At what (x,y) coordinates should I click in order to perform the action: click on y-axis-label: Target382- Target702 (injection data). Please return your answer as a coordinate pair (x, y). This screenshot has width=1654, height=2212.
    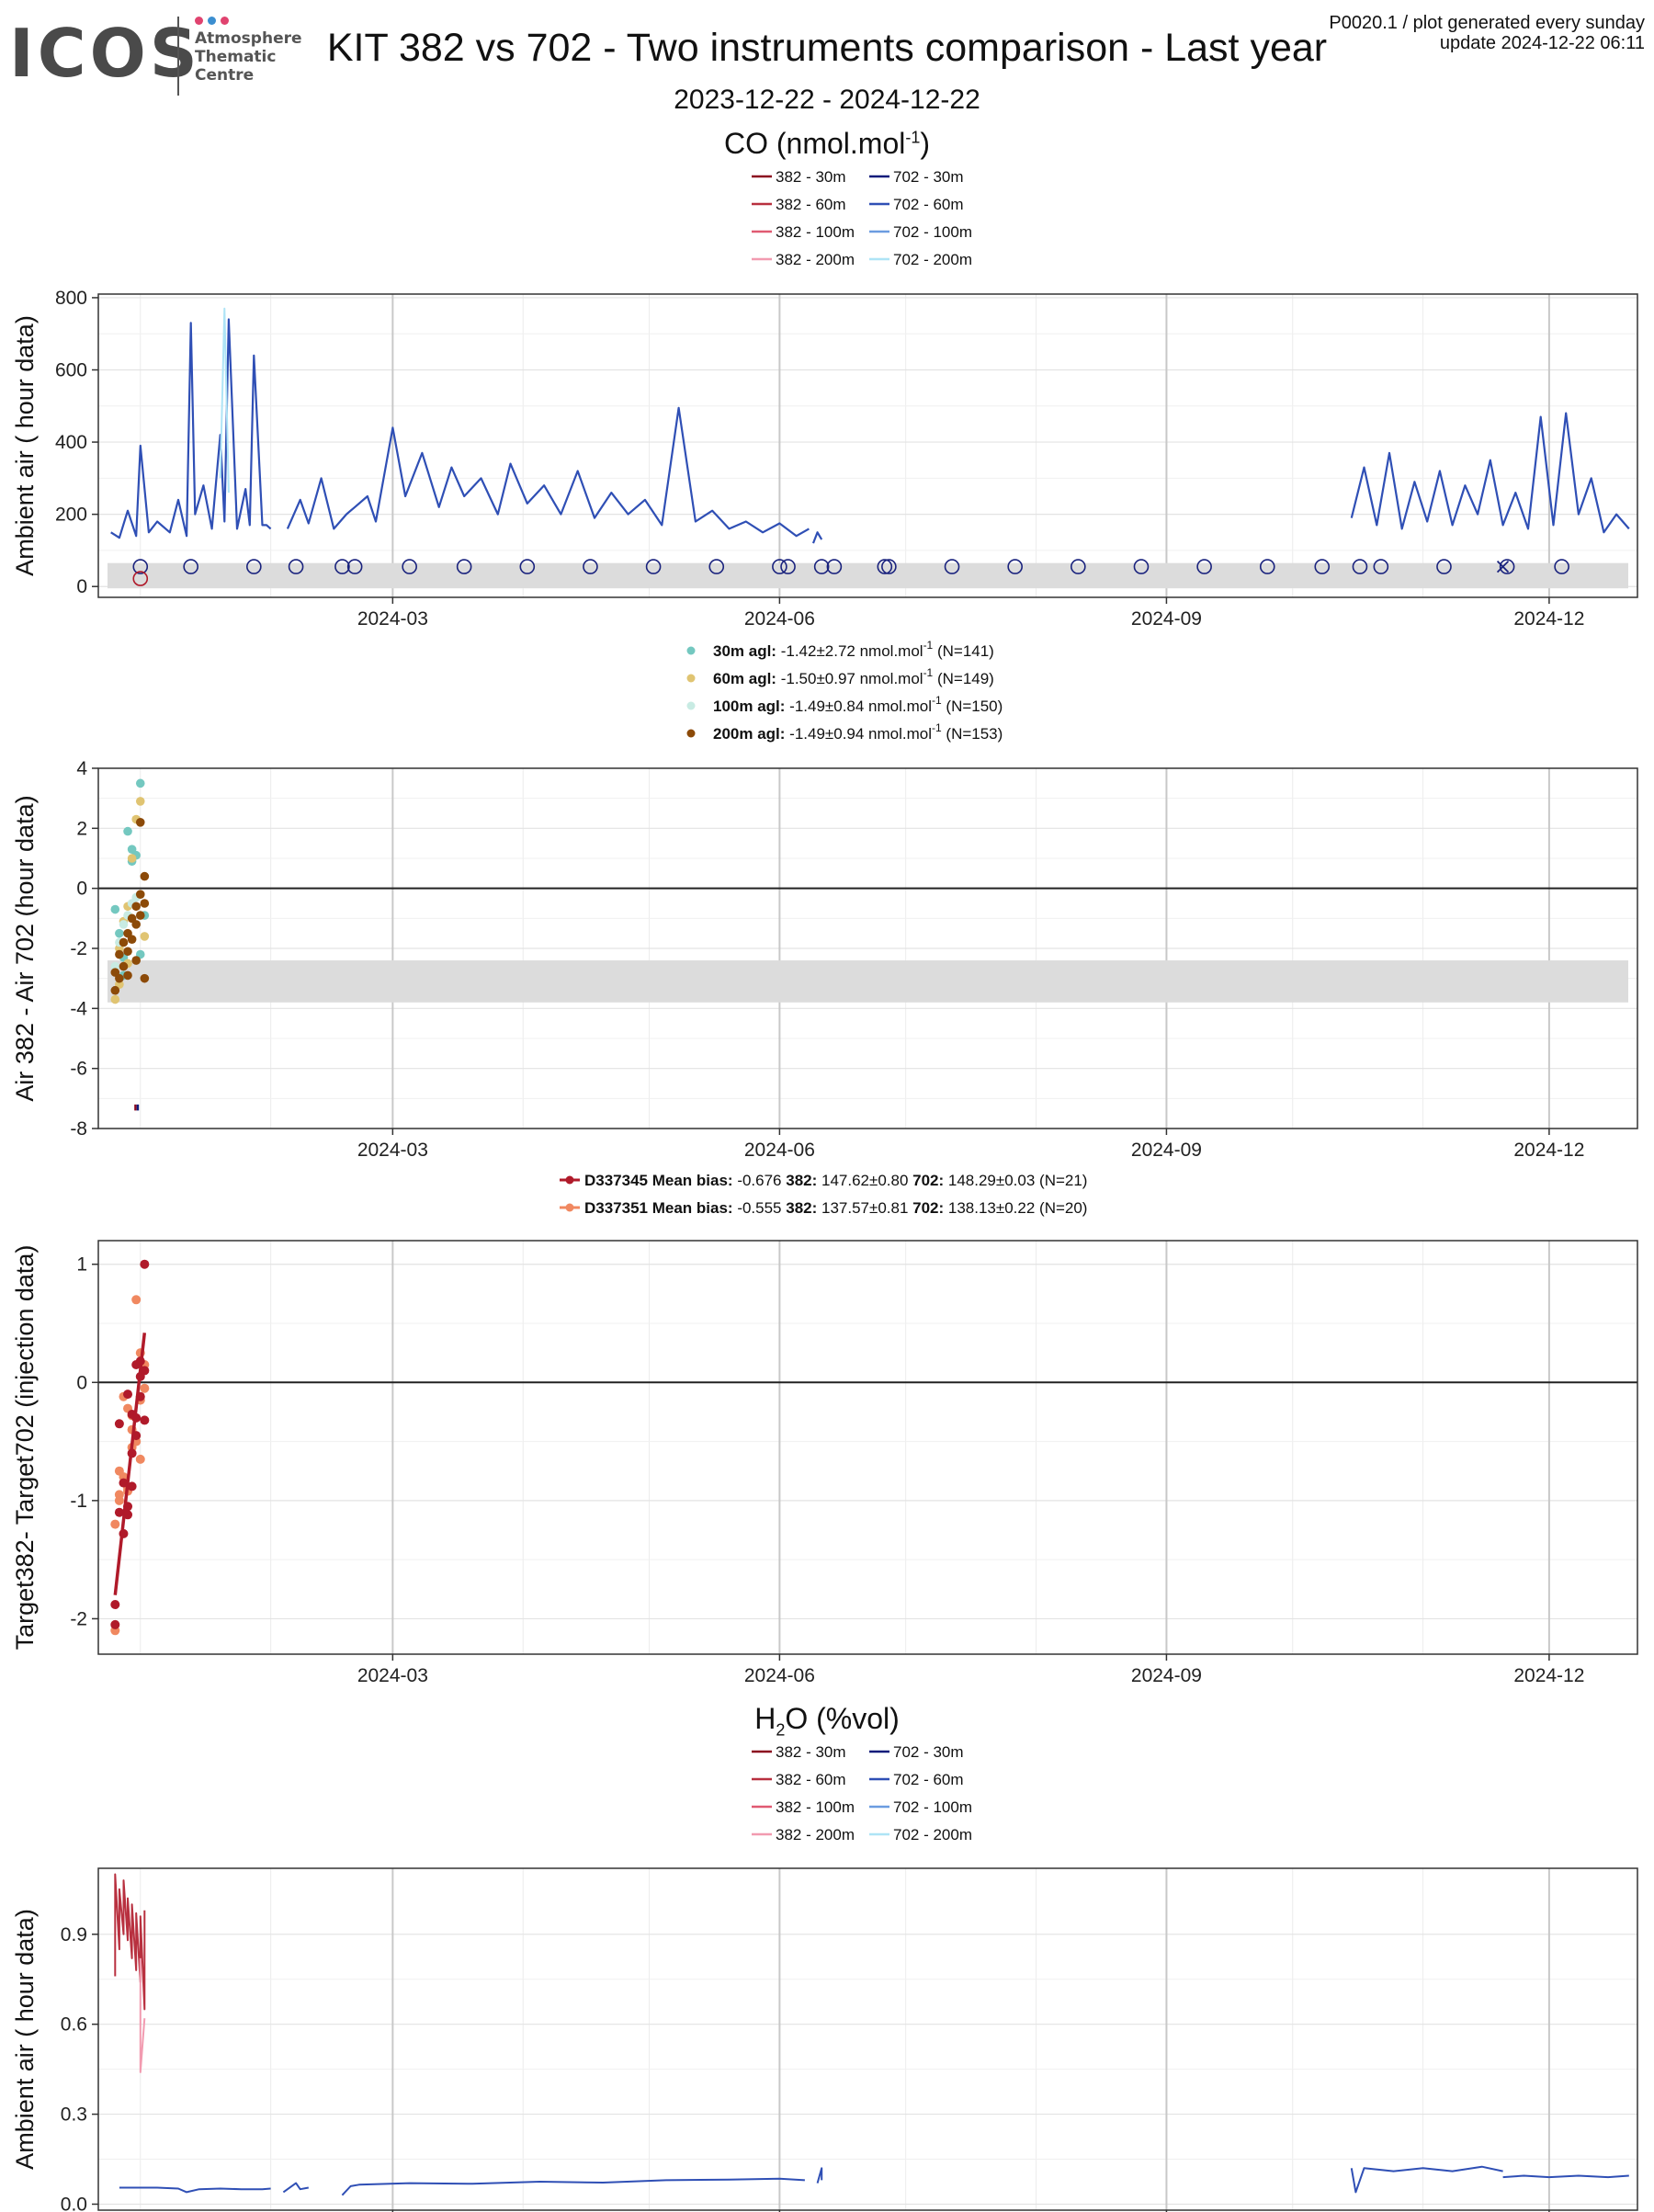
    Looking at the image, I should click on (25, 1447).